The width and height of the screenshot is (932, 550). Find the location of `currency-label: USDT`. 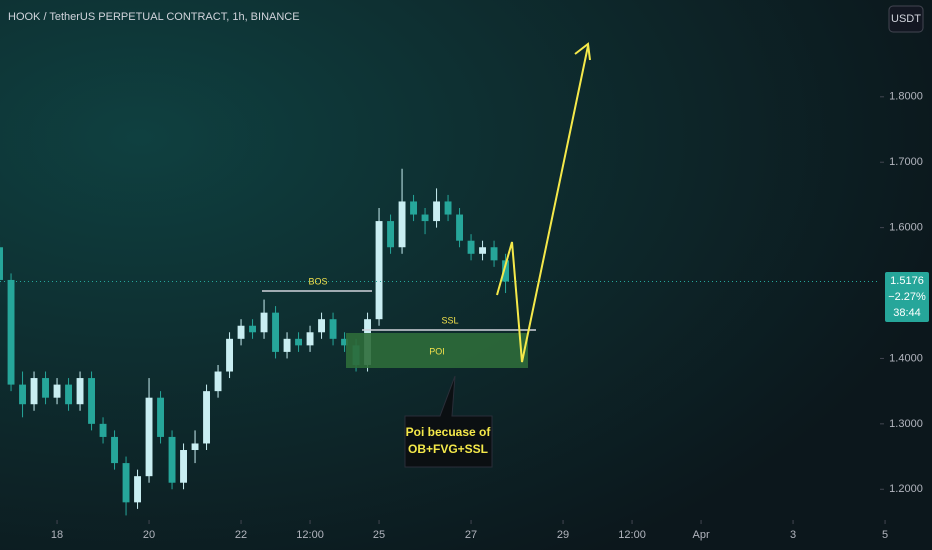

currency-label: USDT is located at coordinates (906, 19).